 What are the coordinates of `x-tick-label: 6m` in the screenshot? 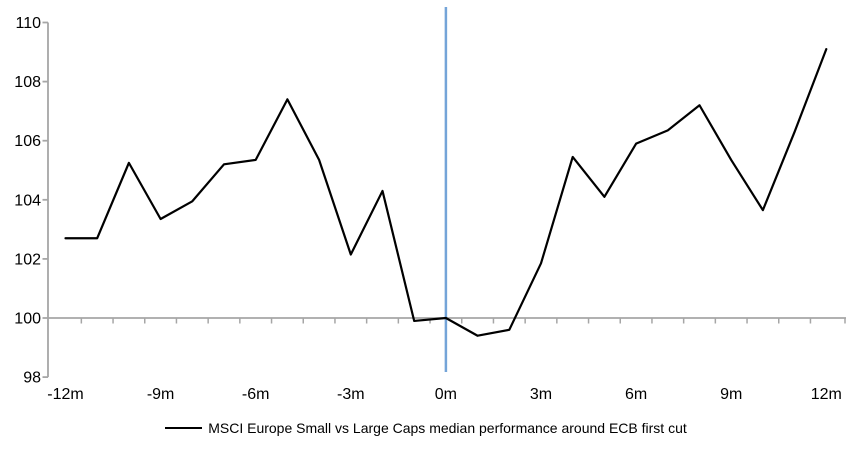 It's located at (636, 394).